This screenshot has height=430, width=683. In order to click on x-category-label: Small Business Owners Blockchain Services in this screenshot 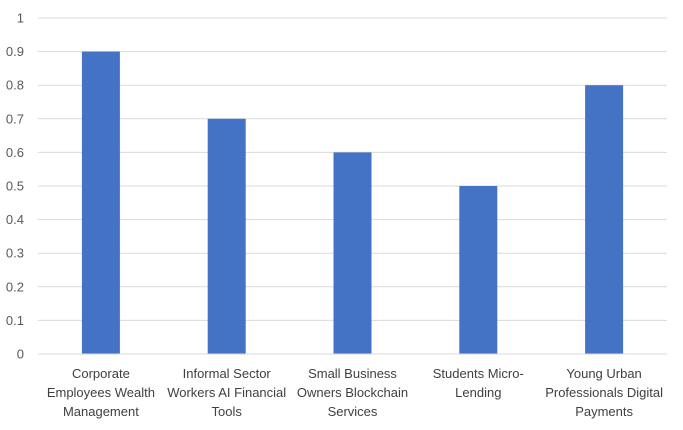, I will do `click(352, 392)`.